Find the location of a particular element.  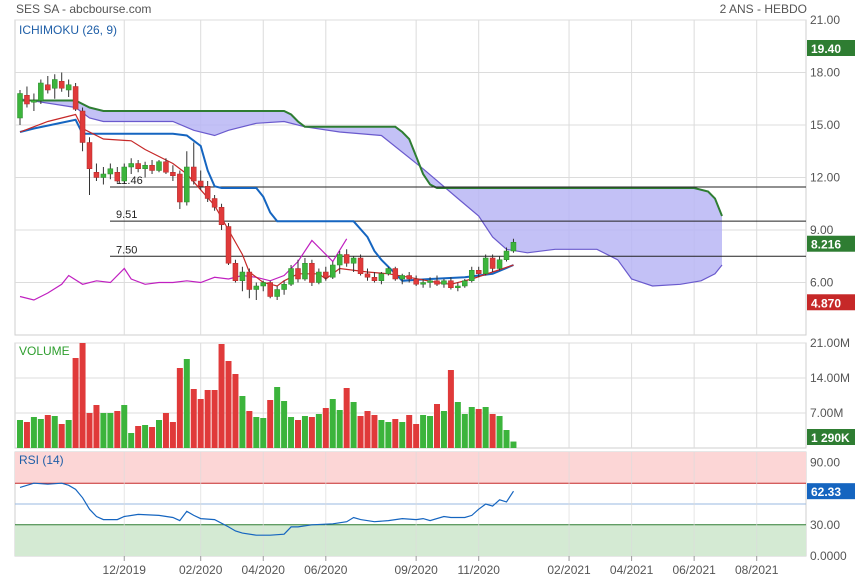

panel-title-ichimoku: ICHIMOKU (26, 9) is located at coordinates (68, 30).